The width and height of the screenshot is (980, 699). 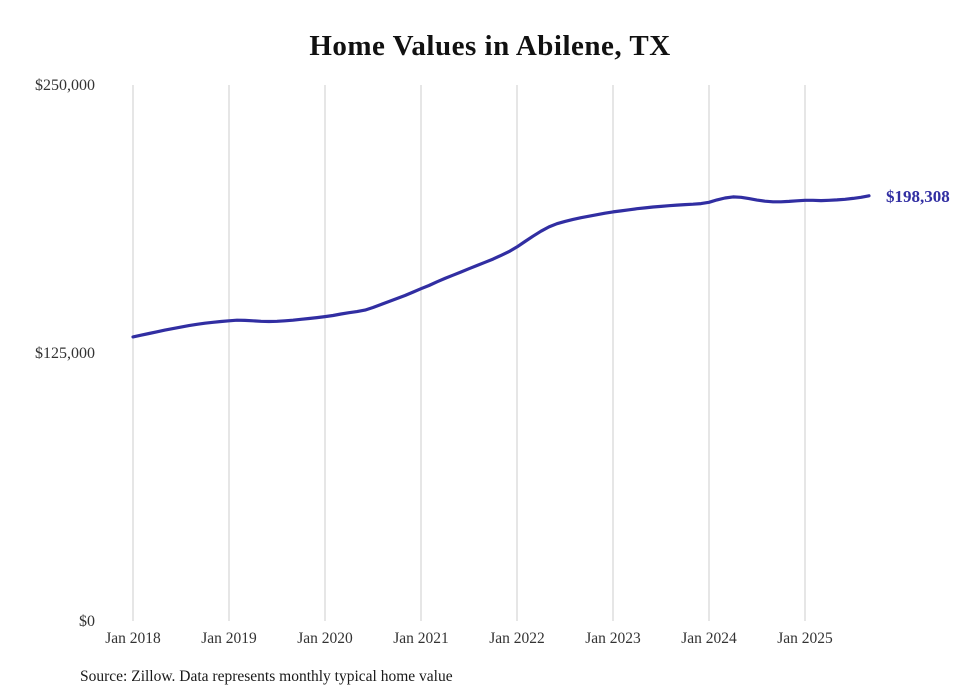 What do you see at coordinates (65, 85) in the screenshot?
I see `y-axis-tick-label: $250,000` at bounding box center [65, 85].